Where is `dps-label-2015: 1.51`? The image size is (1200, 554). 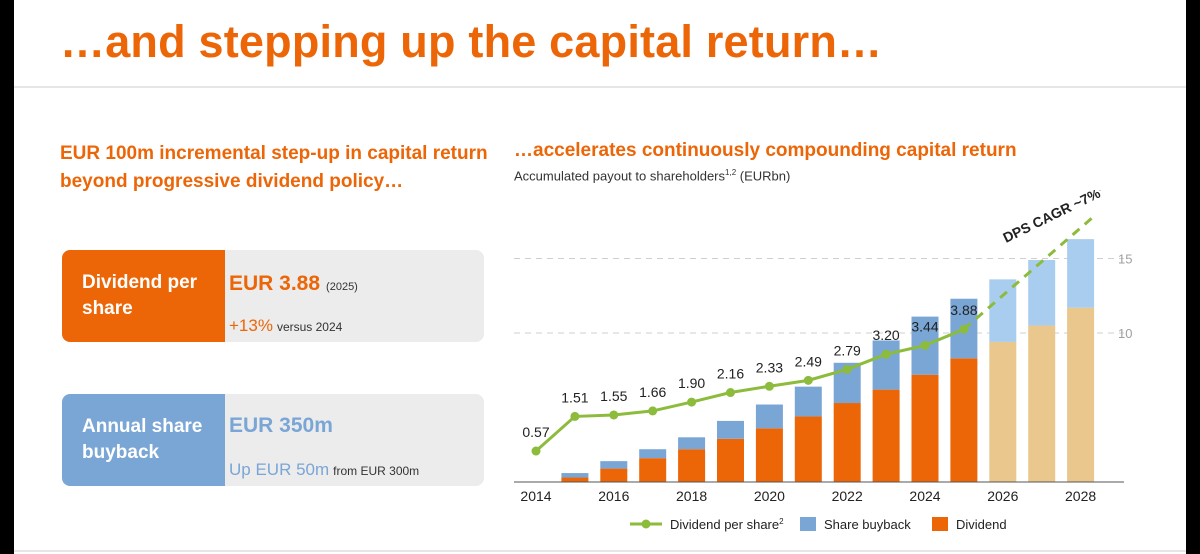
dps-label-2015: 1.51 is located at coordinates (574, 397).